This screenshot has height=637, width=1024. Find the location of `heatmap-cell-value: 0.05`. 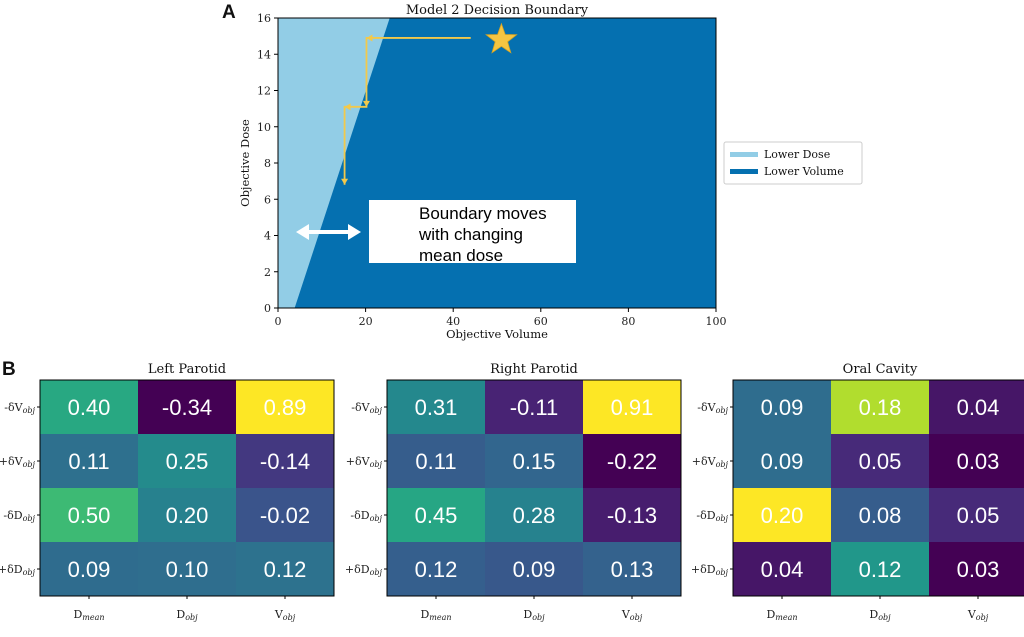

heatmap-cell-value: 0.05 is located at coordinates (880, 461).